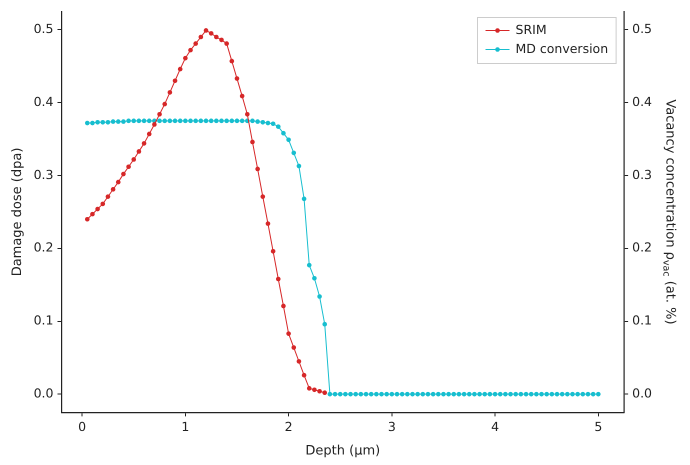  What do you see at coordinates (44, 28) in the screenshot?
I see `y-tick-label: 0.5` at bounding box center [44, 28].